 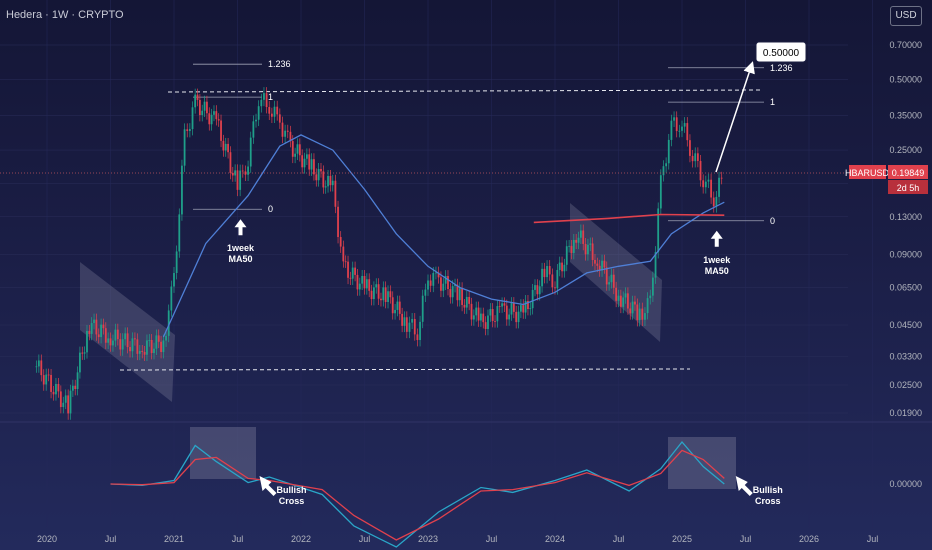 I want to click on price-badge-symbol-box, so click(x=867, y=172).